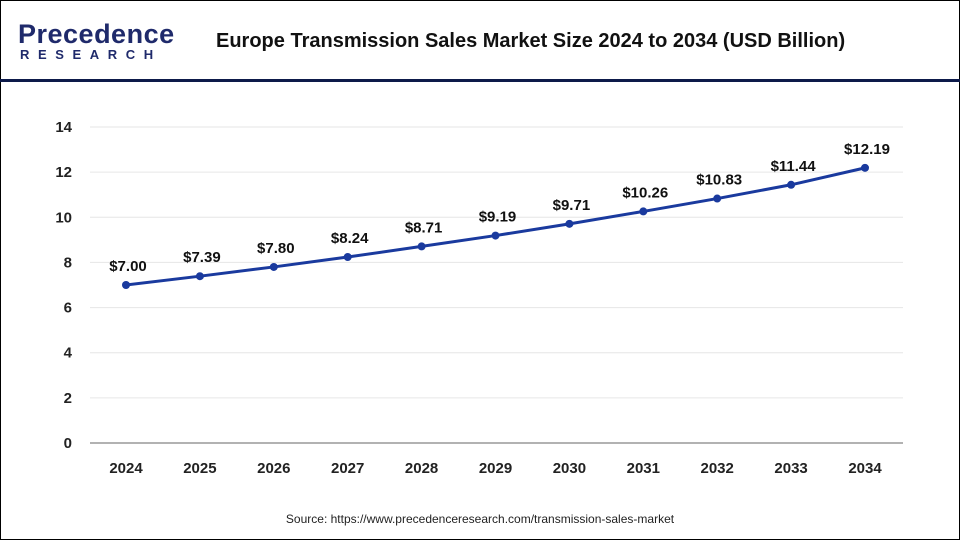 This screenshot has width=960, height=540. What do you see at coordinates (569, 468) in the screenshot?
I see `x-tick-label: 2030` at bounding box center [569, 468].